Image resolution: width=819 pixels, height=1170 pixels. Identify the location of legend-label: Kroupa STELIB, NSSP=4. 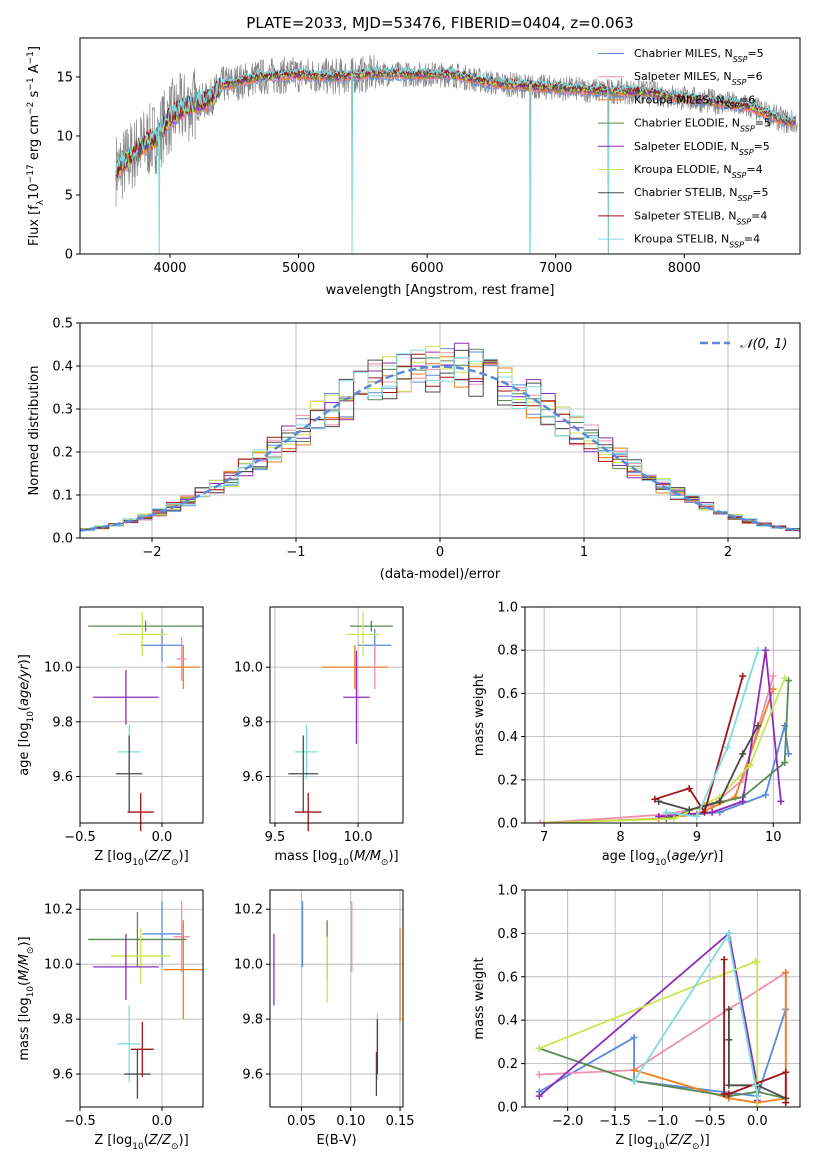
(697, 241).